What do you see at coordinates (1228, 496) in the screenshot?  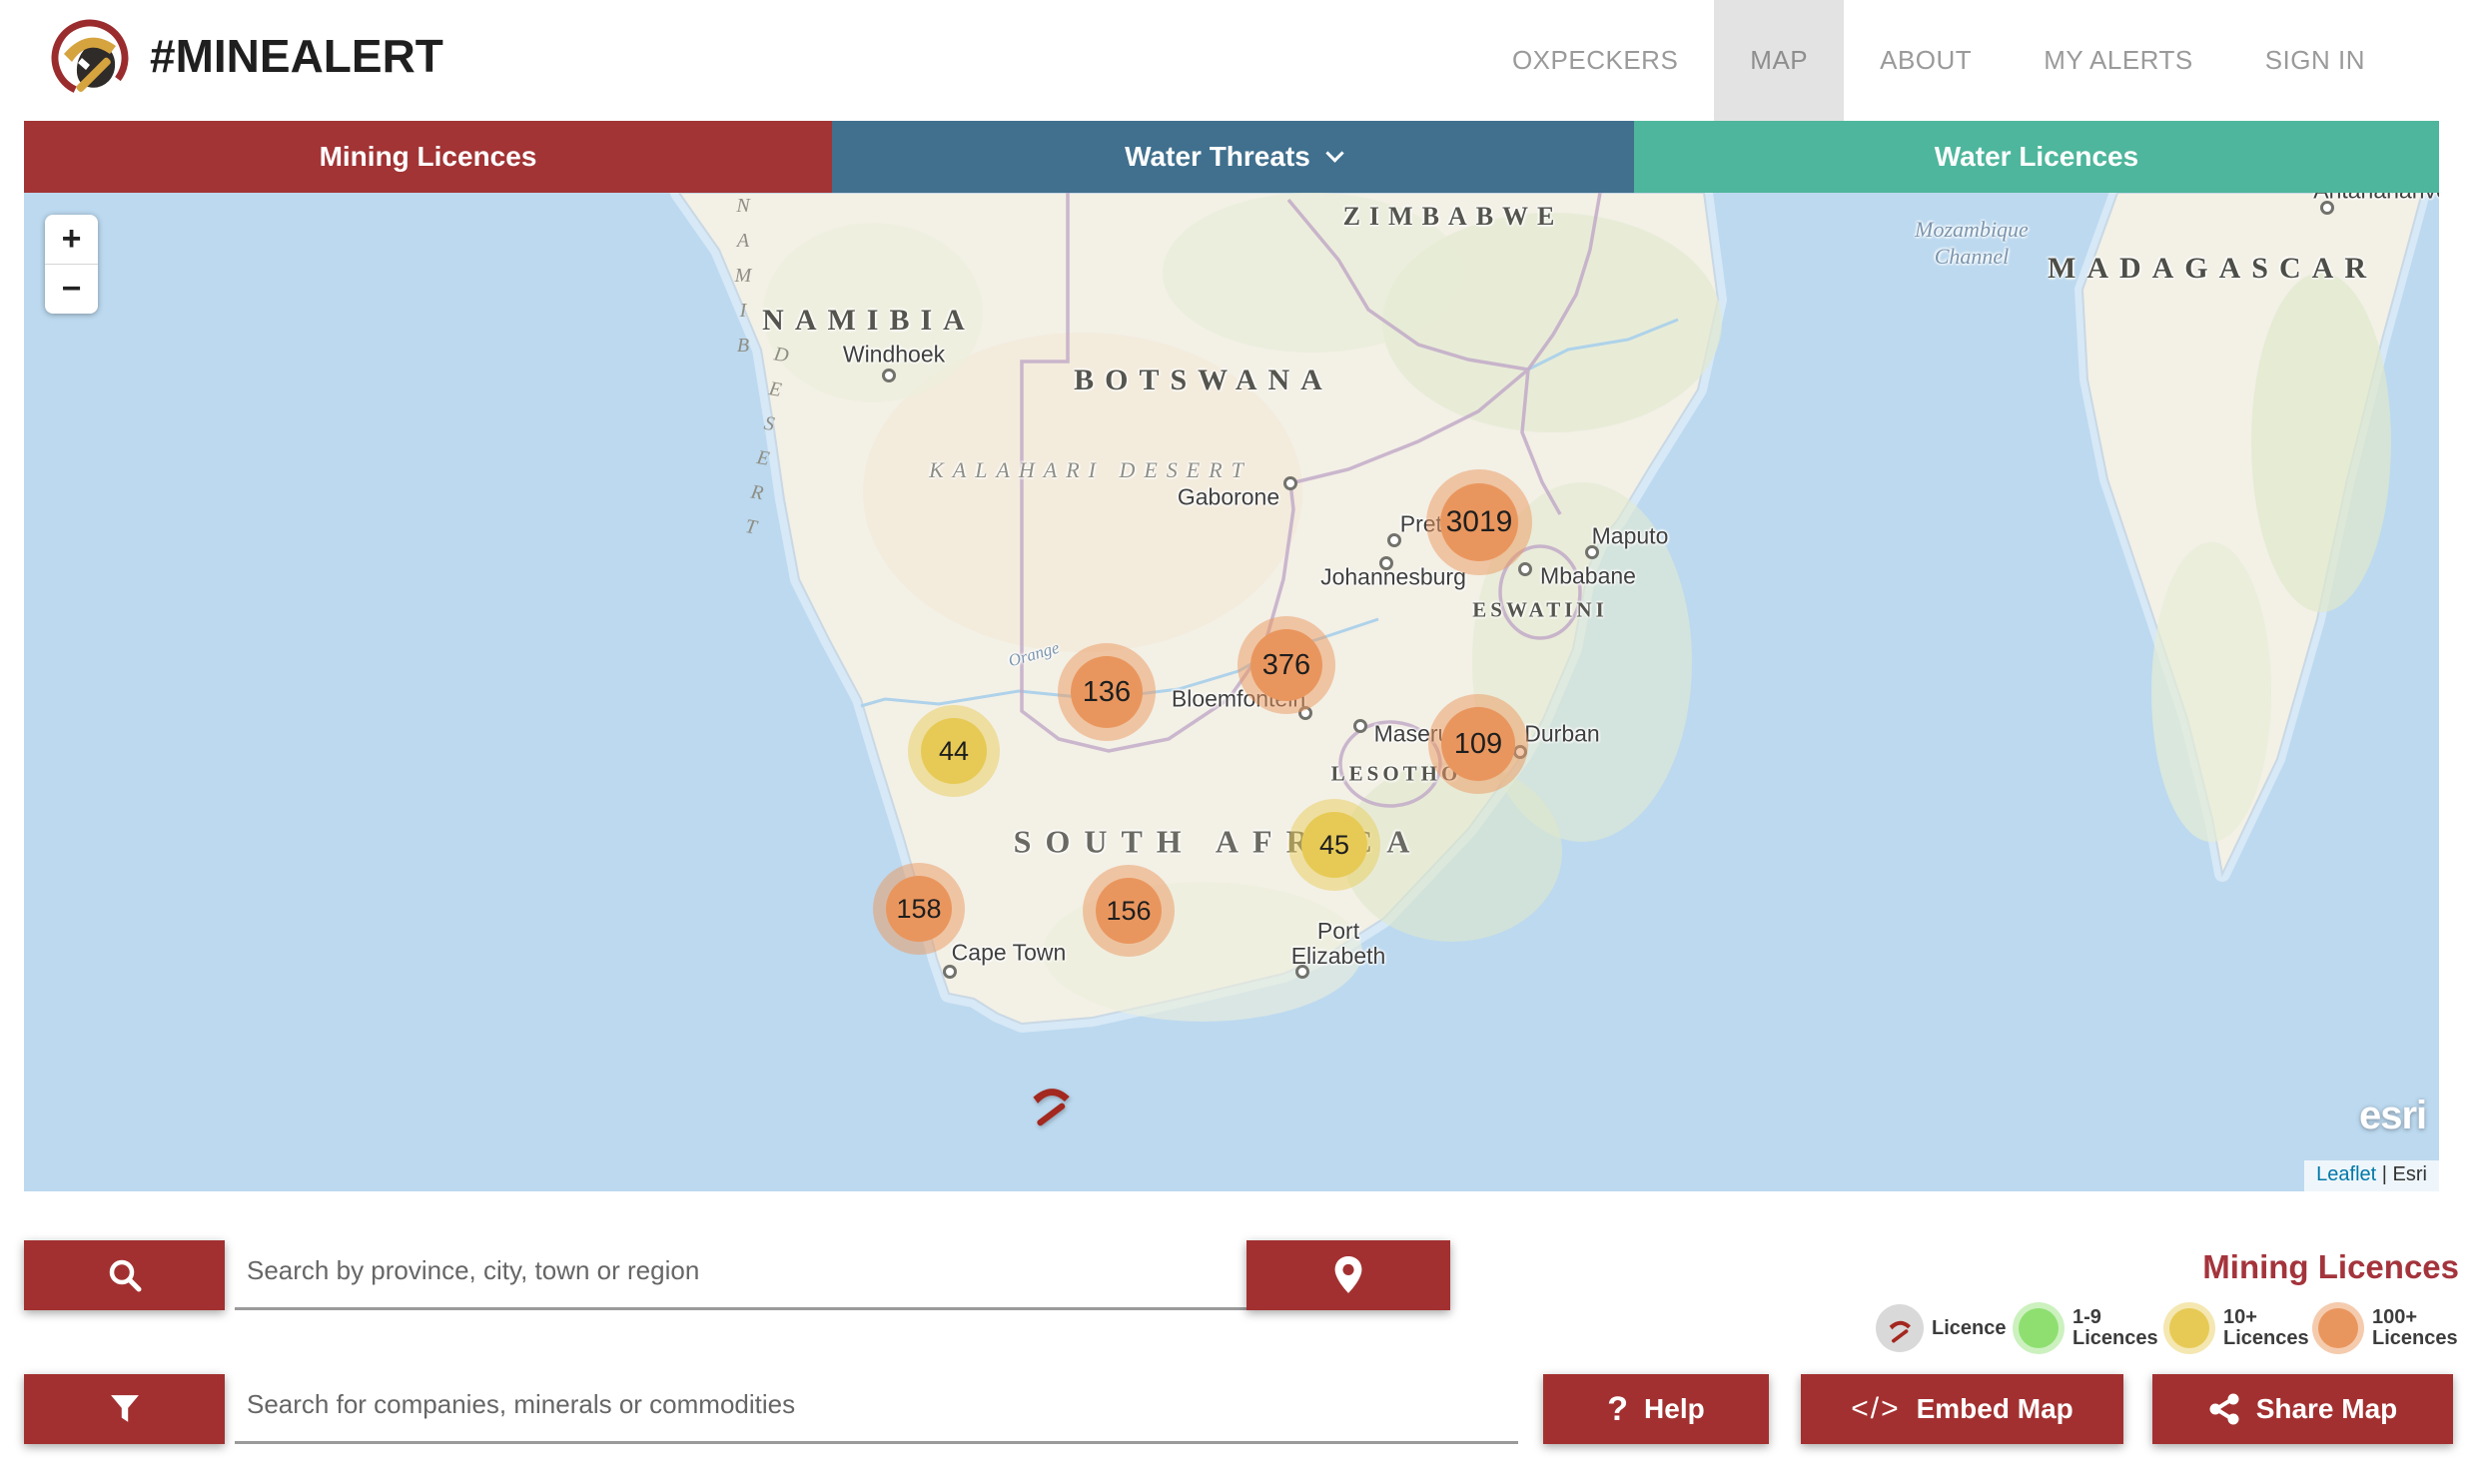 I see `label-gaborone: Gaborone` at bounding box center [1228, 496].